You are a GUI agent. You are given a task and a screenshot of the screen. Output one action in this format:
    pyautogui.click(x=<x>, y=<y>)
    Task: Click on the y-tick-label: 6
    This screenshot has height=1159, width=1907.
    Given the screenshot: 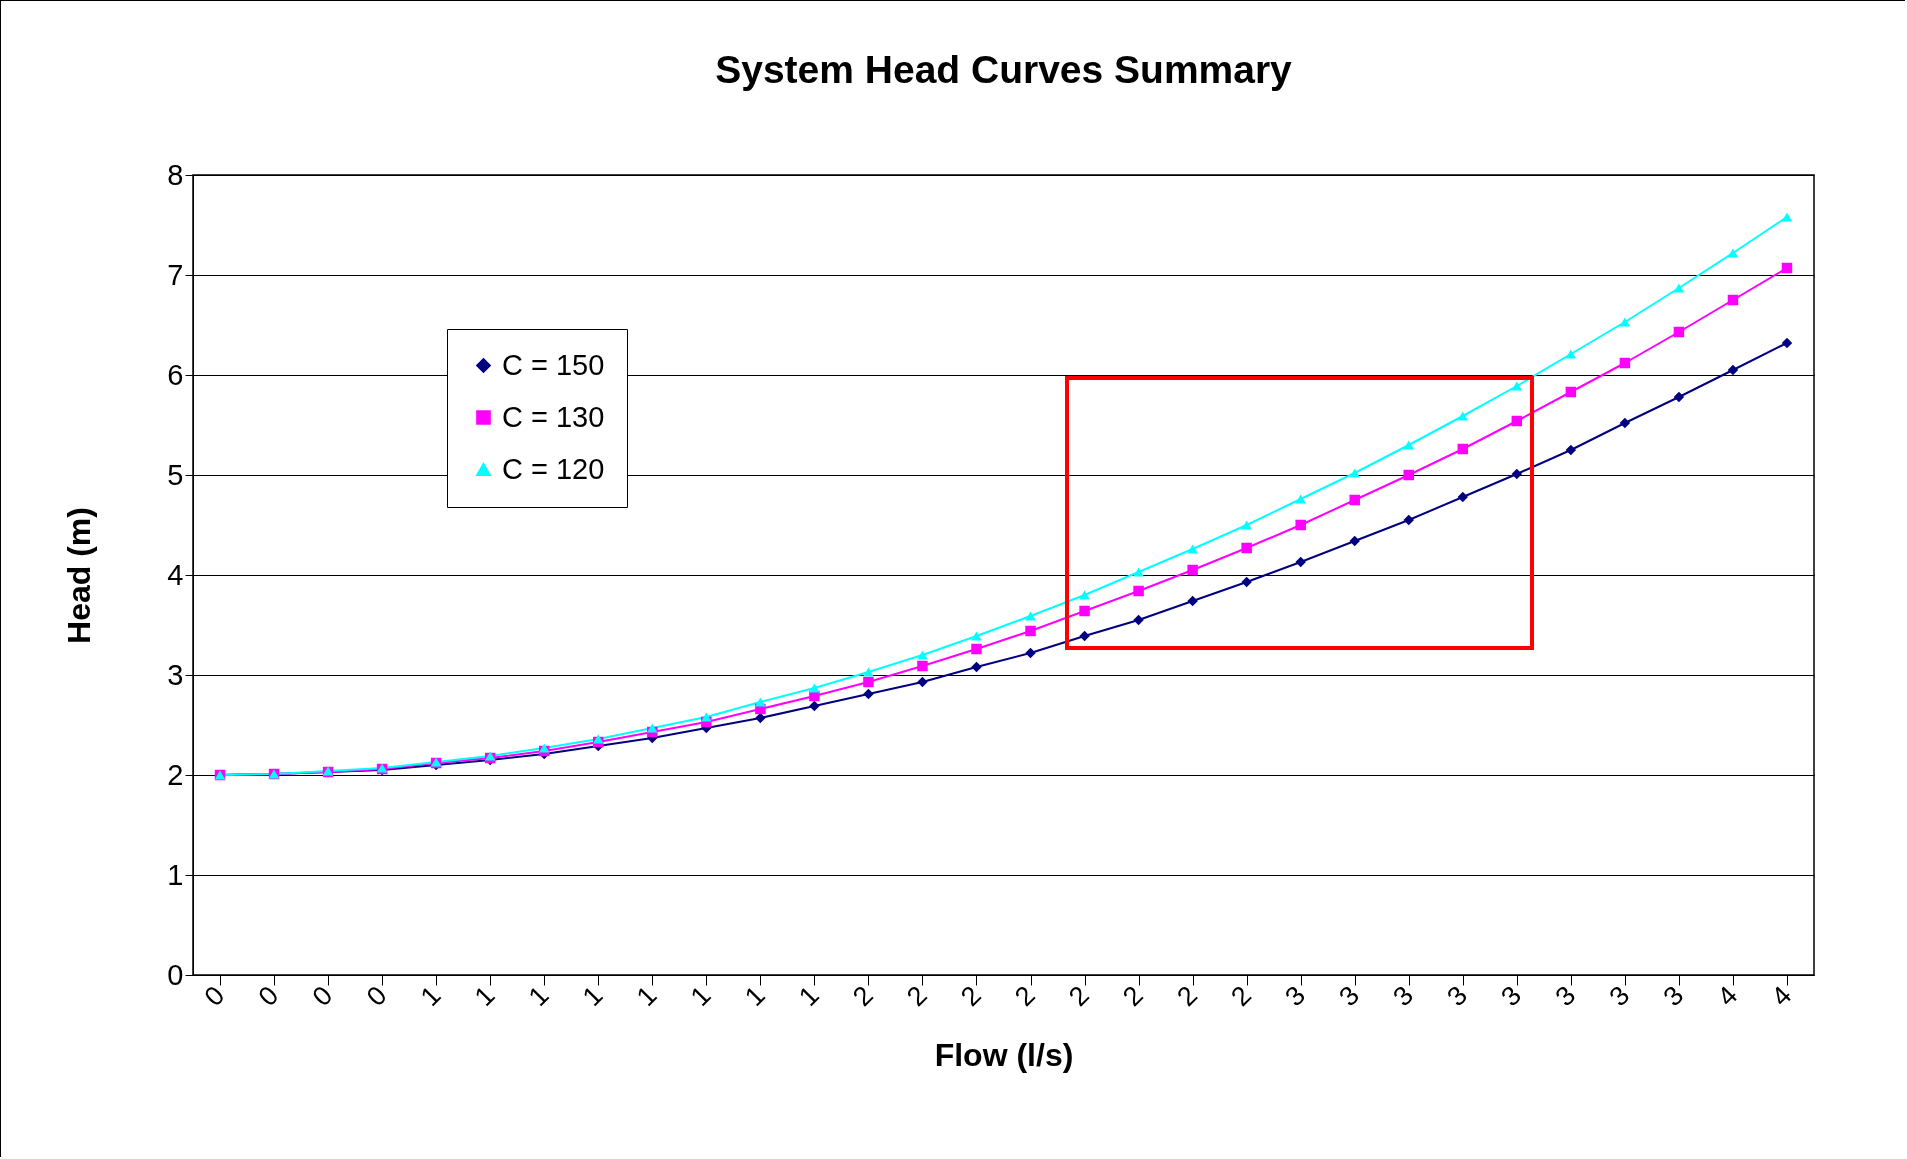 What is the action you would take?
    pyautogui.click(x=175, y=374)
    